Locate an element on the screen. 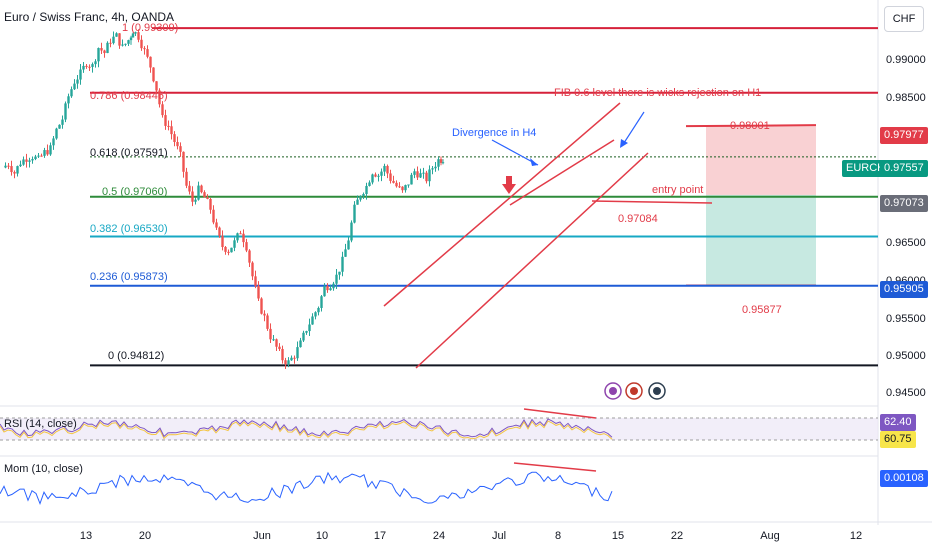 This screenshot has width=932, height=550. time-tick: 17 is located at coordinates (380, 536).